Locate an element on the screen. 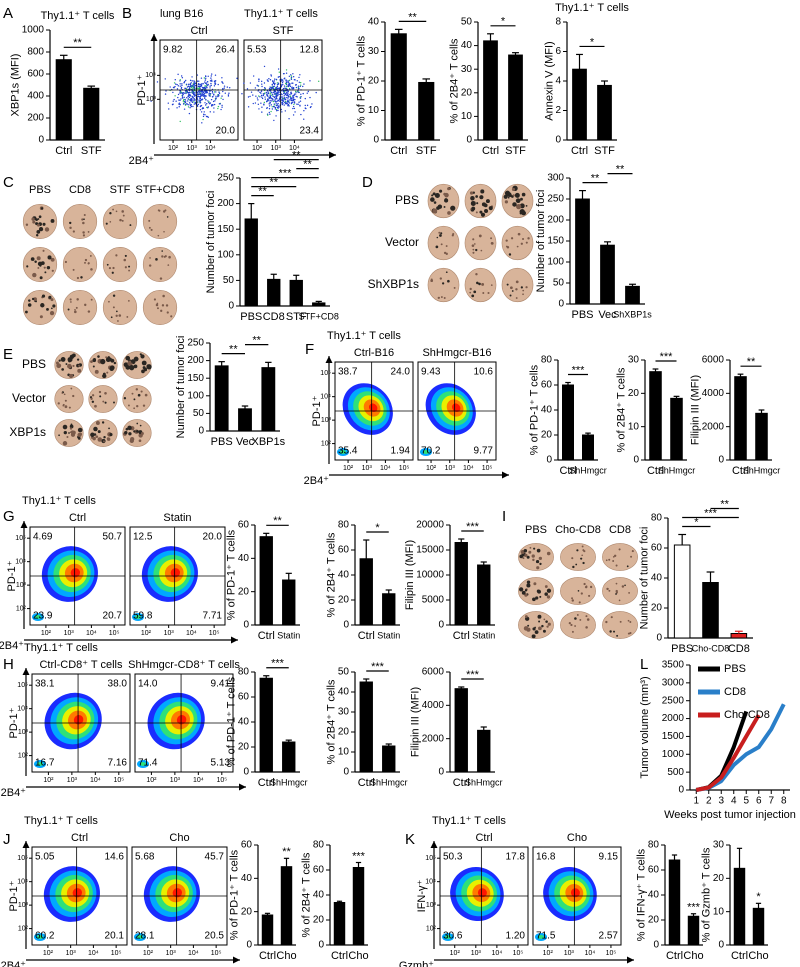 The width and height of the screenshot is (800, 967). sig-label: *** is located at coordinates (378, 667).